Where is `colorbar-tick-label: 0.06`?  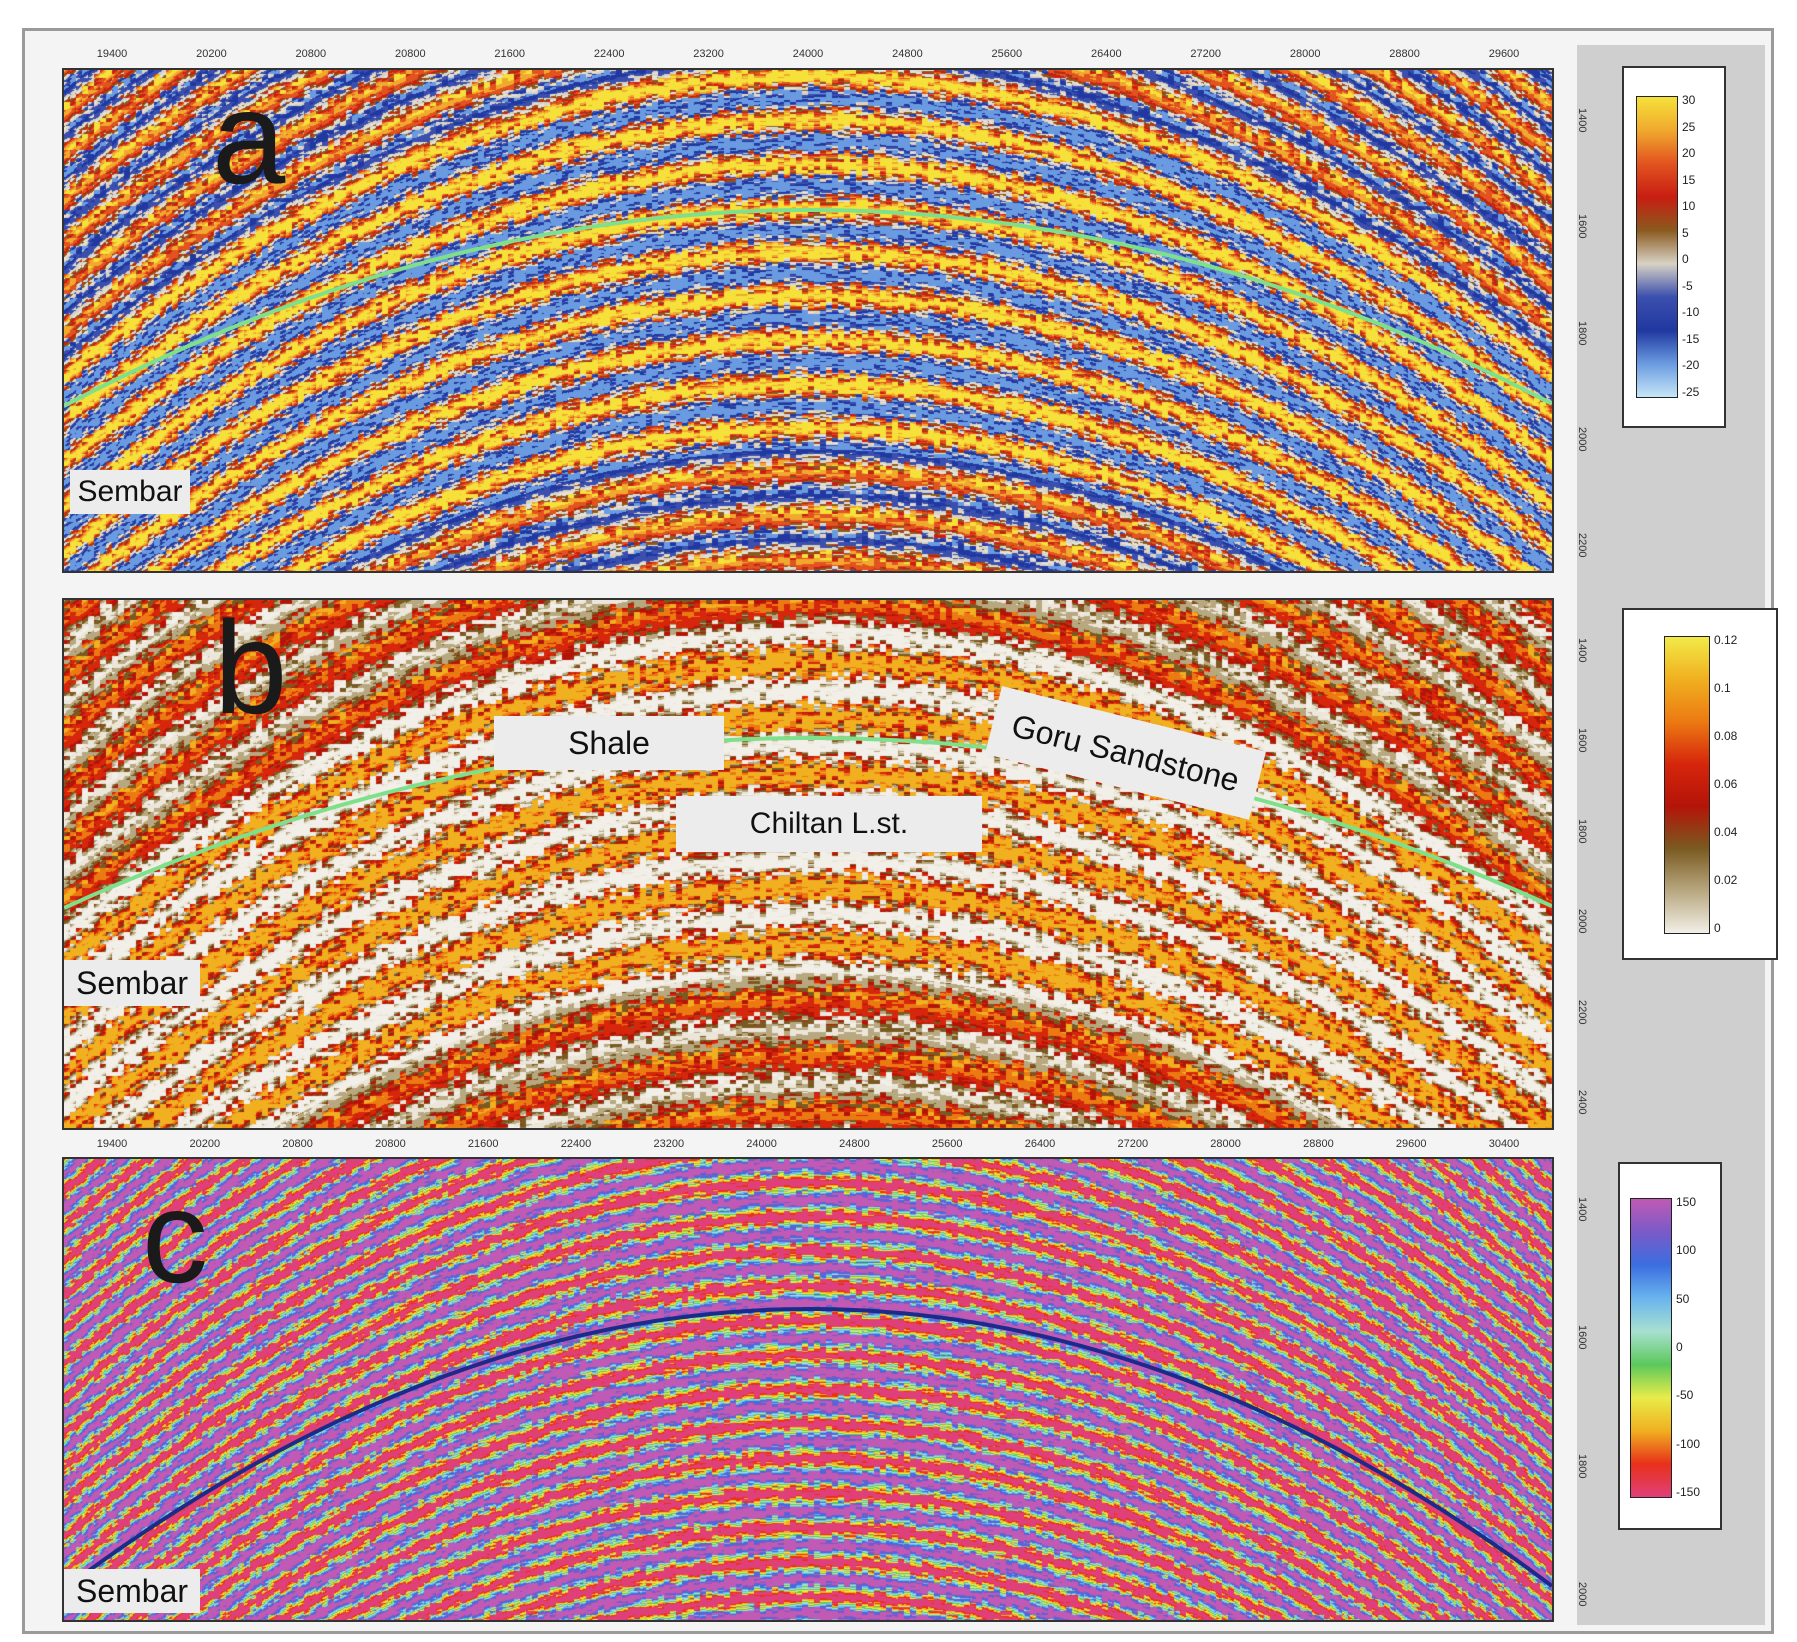 colorbar-tick-label: 0.06 is located at coordinates (1726, 784).